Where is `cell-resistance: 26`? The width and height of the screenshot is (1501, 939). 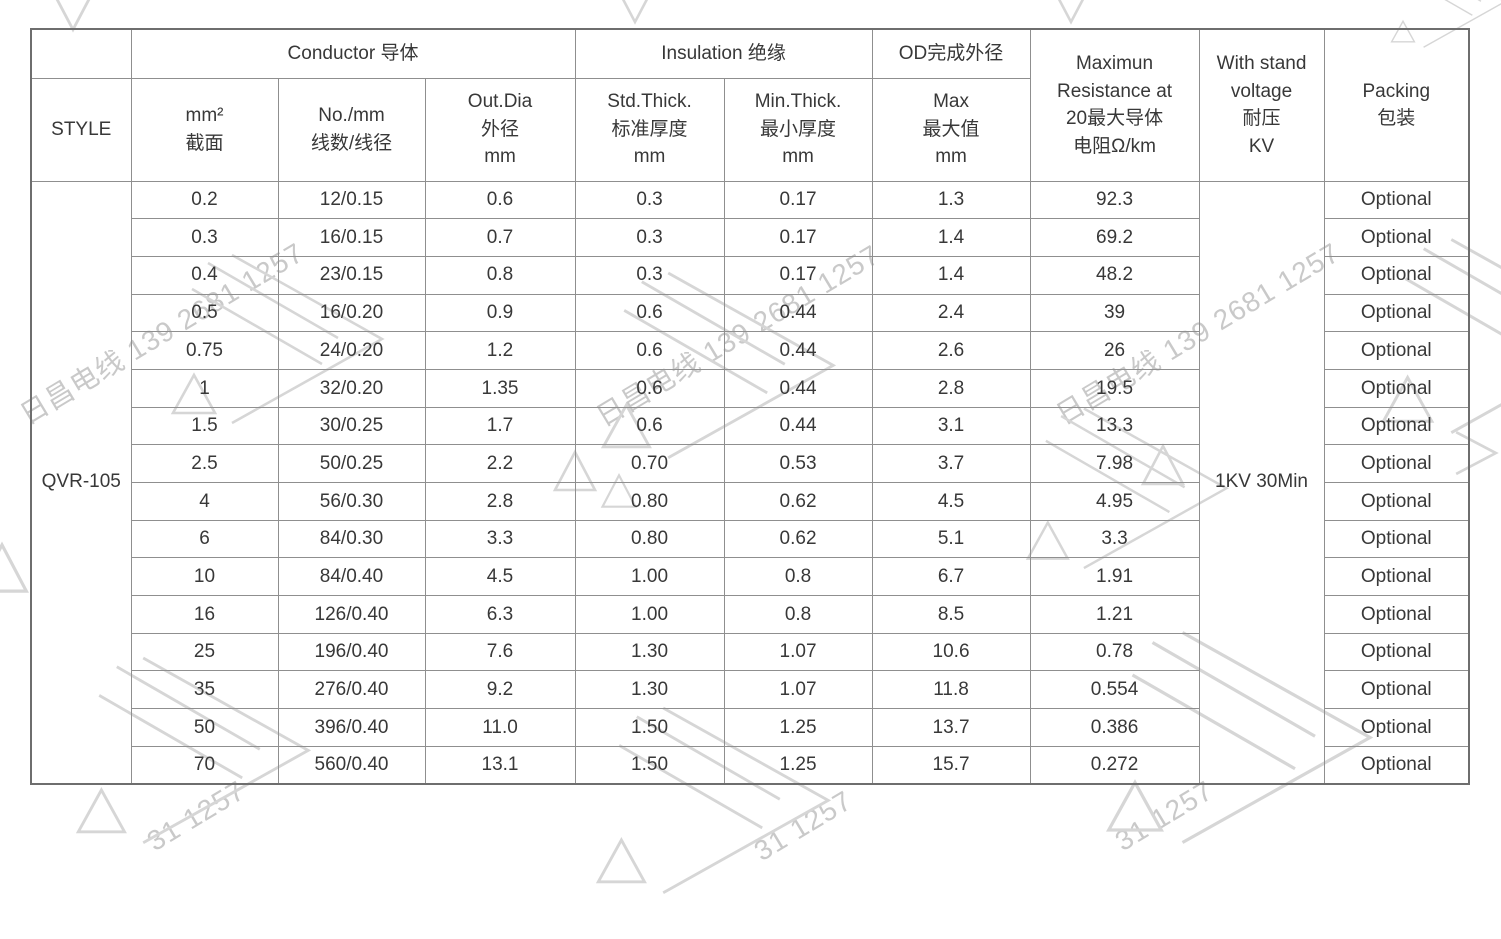
cell-resistance: 26 is located at coordinates (1114, 350).